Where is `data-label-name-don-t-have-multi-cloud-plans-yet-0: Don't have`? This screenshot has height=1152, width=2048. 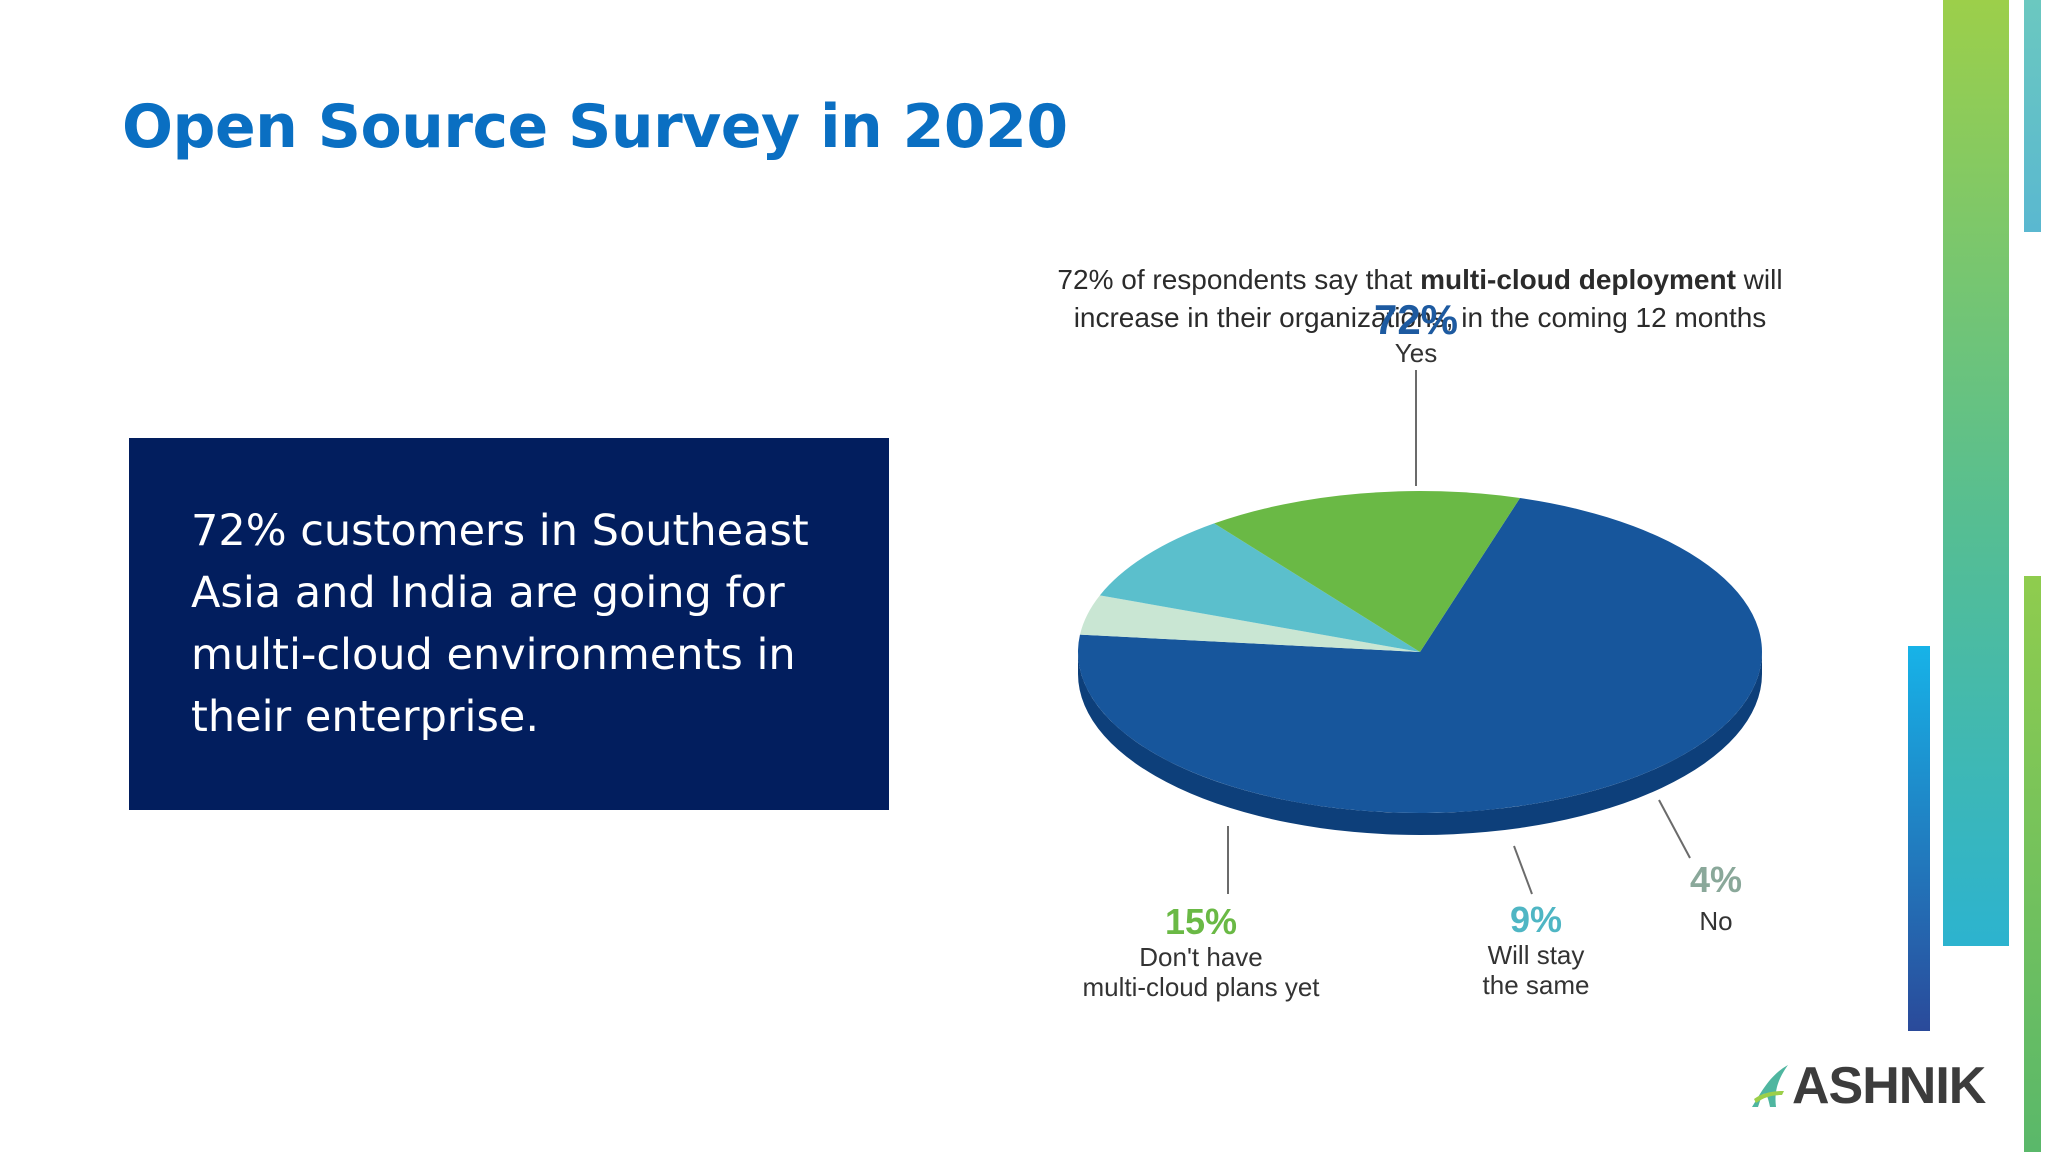
data-label-name-don-t-have-multi-cloud-plans-yet-0: Don't have is located at coordinates (1201, 957).